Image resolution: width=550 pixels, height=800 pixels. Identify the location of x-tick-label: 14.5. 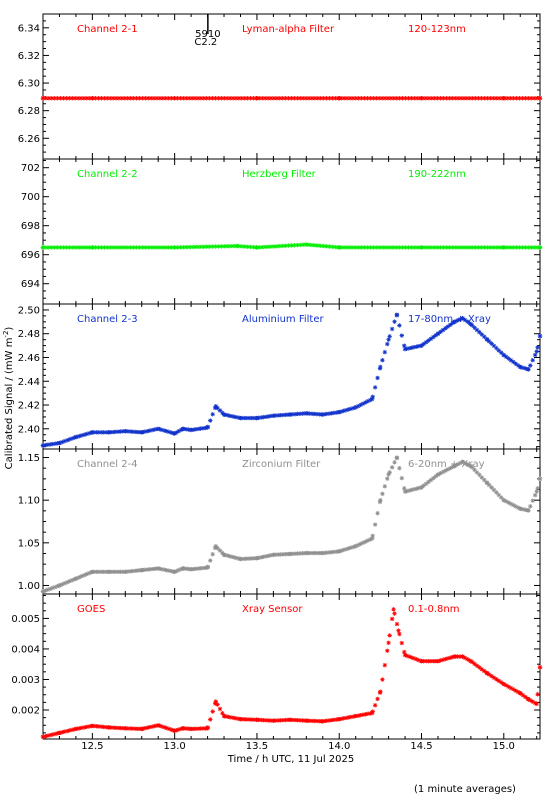
(421, 746).